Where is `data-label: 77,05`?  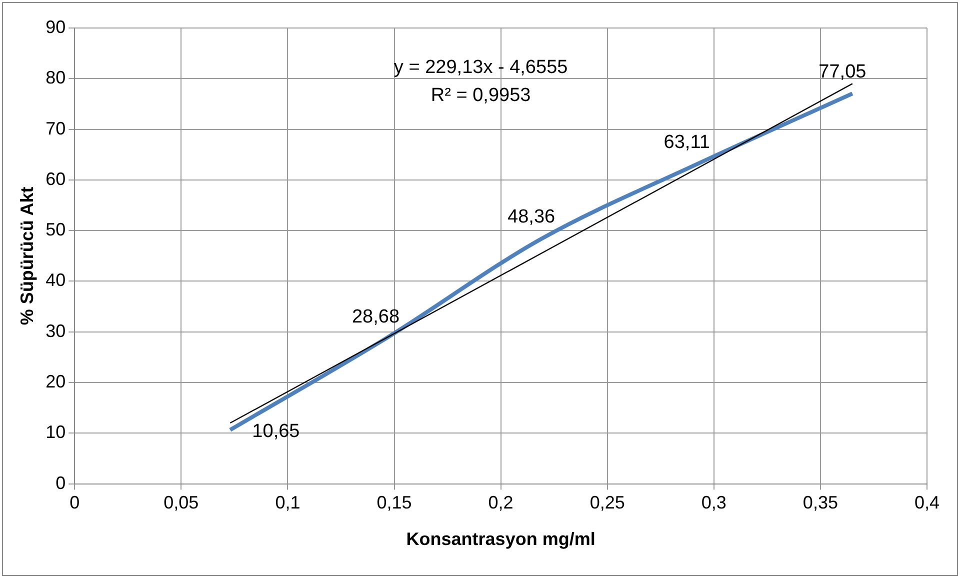 data-label: 77,05 is located at coordinates (842, 71).